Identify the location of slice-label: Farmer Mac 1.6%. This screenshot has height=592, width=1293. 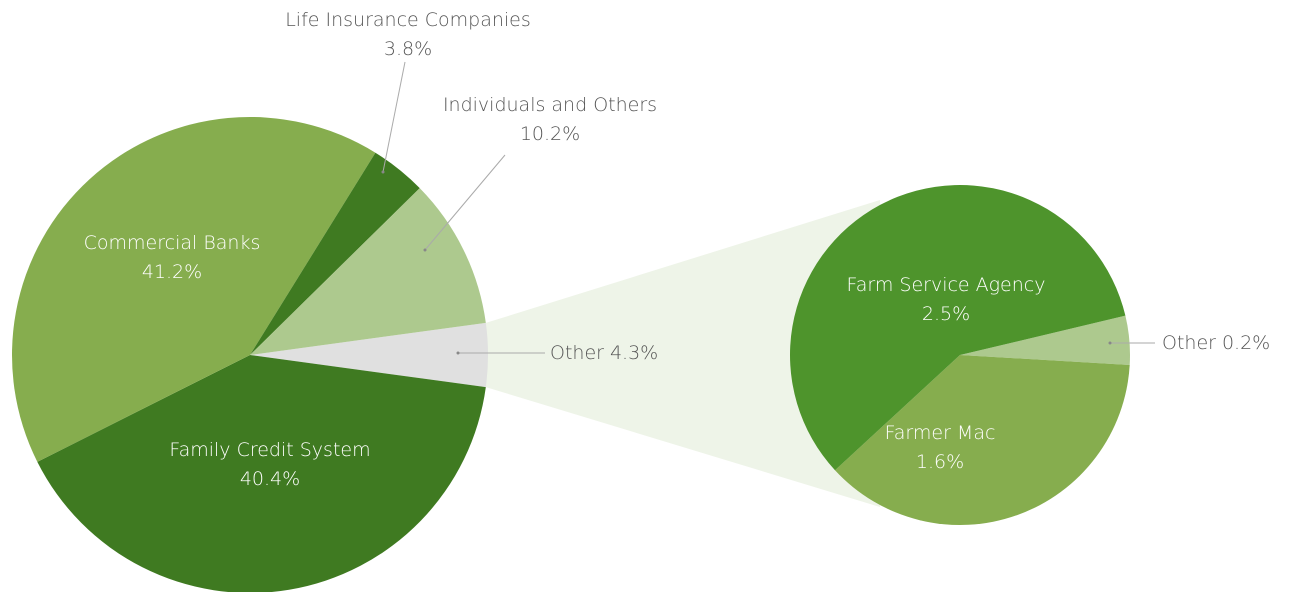
(940, 447).